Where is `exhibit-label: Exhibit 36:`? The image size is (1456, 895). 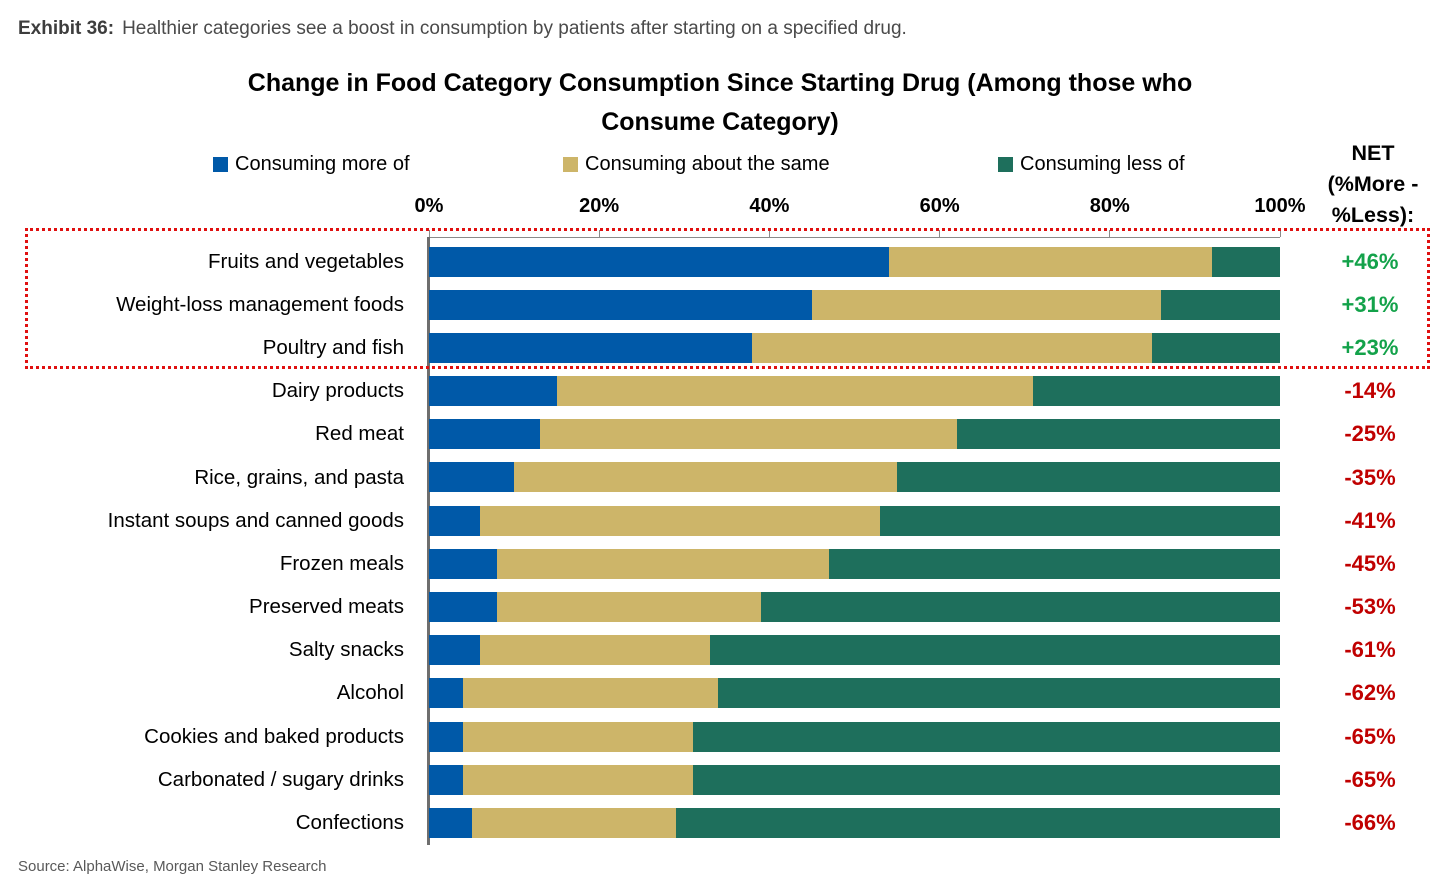 exhibit-label: Exhibit 36: is located at coordinates (66, 28).